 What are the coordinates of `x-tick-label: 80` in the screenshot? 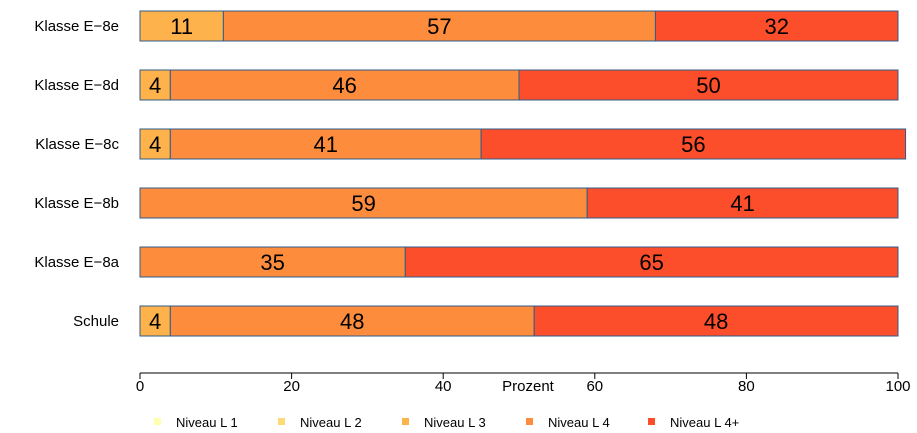 It's located at (746, 386).